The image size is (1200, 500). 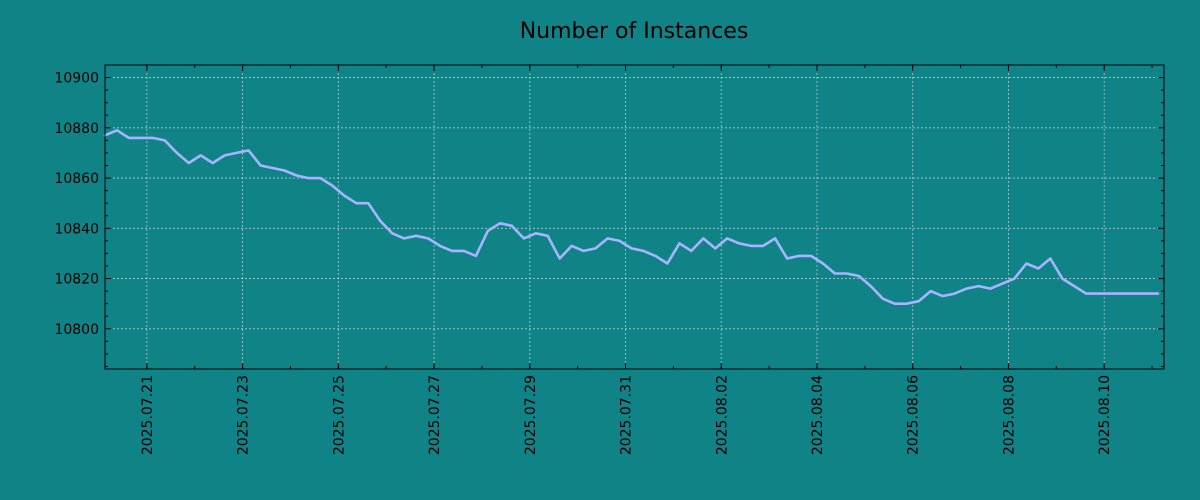 What do you see at coordinates (76, 229) in the screenshot?
I see `y-tick-label: 10840` at bounding box center [76, 229].